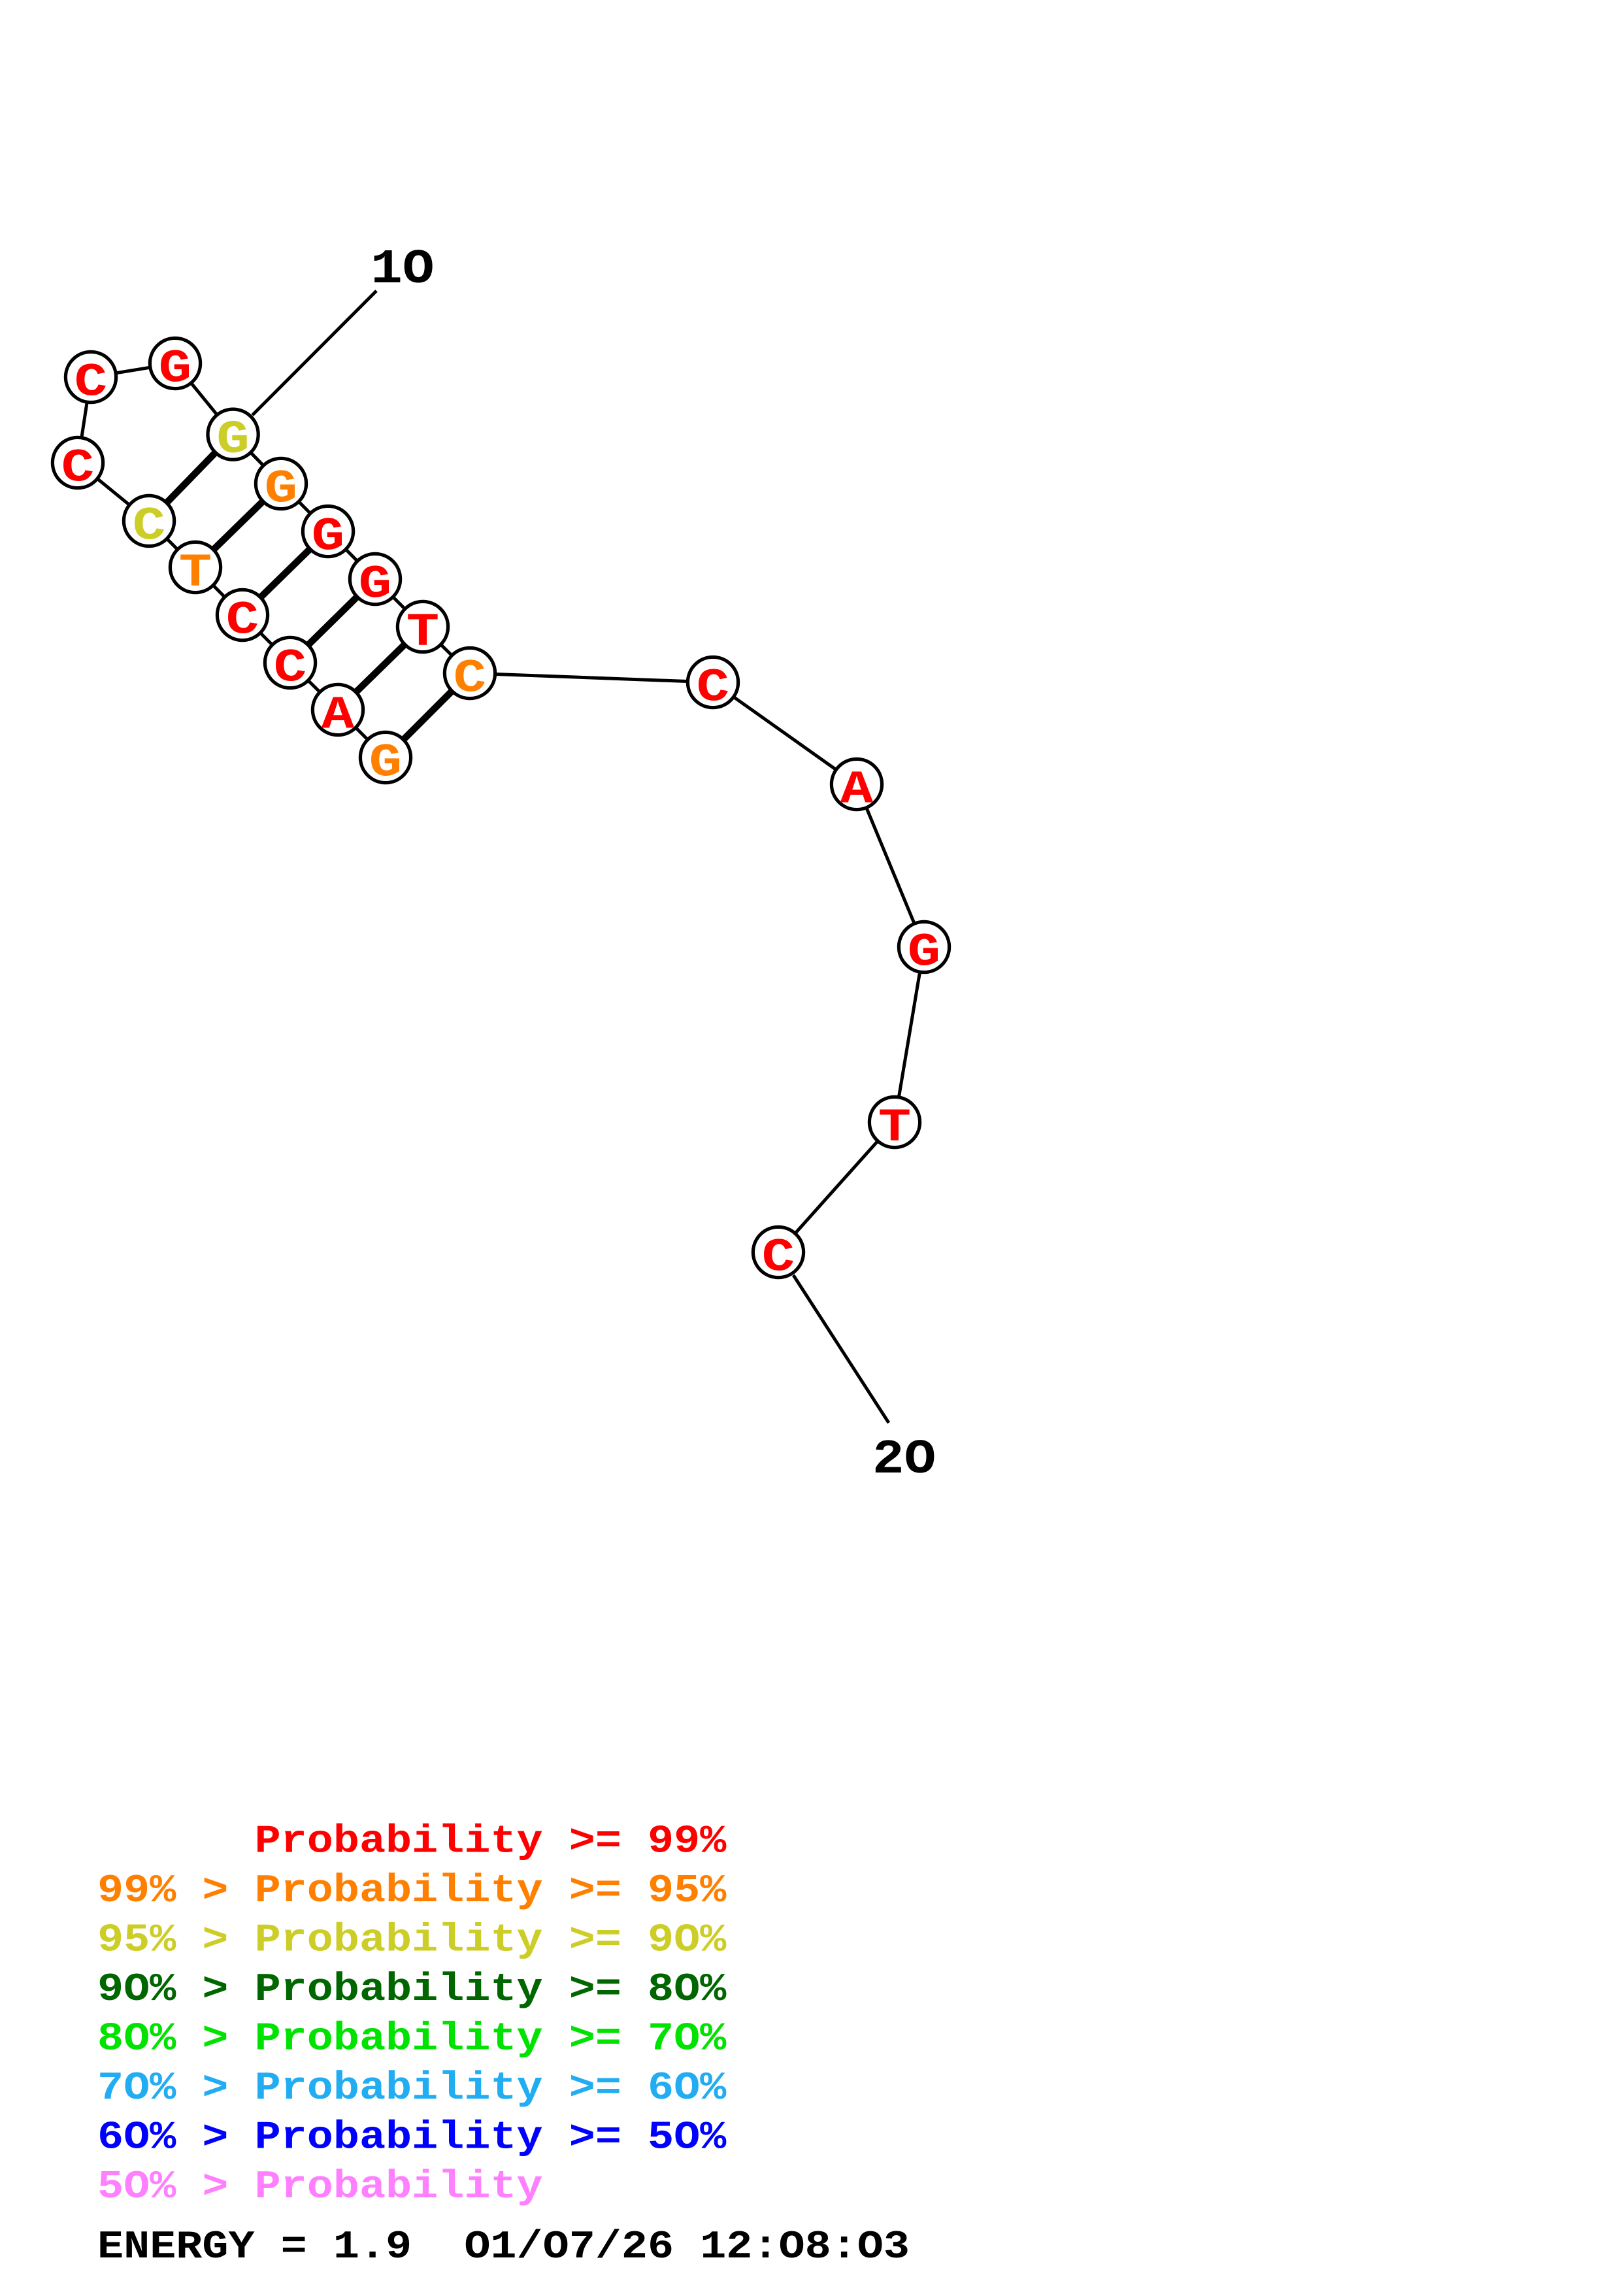 The height and width of the screenshot is (2296, 1620). Describe the element at coordinates (412, 1990) in the screenshot. I see `svg-text: 9O% > Probability >= 8O%` at that location.